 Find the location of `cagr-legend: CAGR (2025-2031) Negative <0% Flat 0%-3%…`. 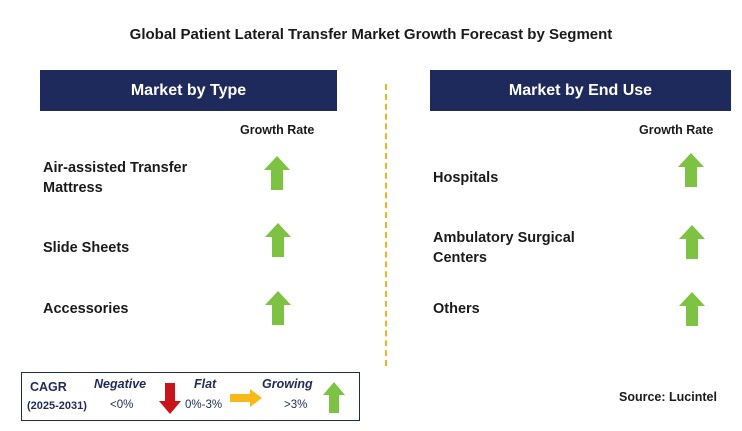

cagr-legend: CAGR (2025-2031) Negative <0% Flat 0%-3%… is located at coordinates (190, 396).